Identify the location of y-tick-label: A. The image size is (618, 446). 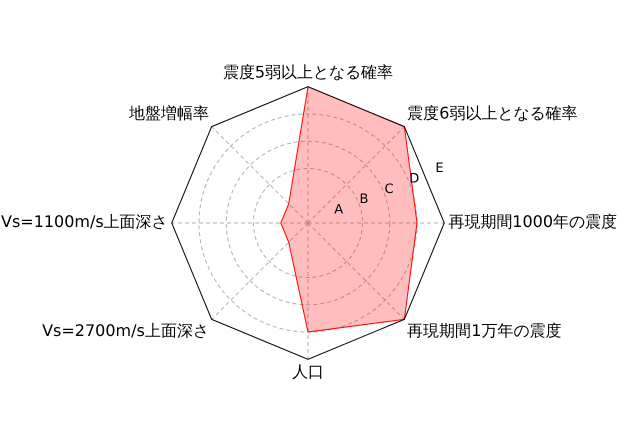
(339, 210).